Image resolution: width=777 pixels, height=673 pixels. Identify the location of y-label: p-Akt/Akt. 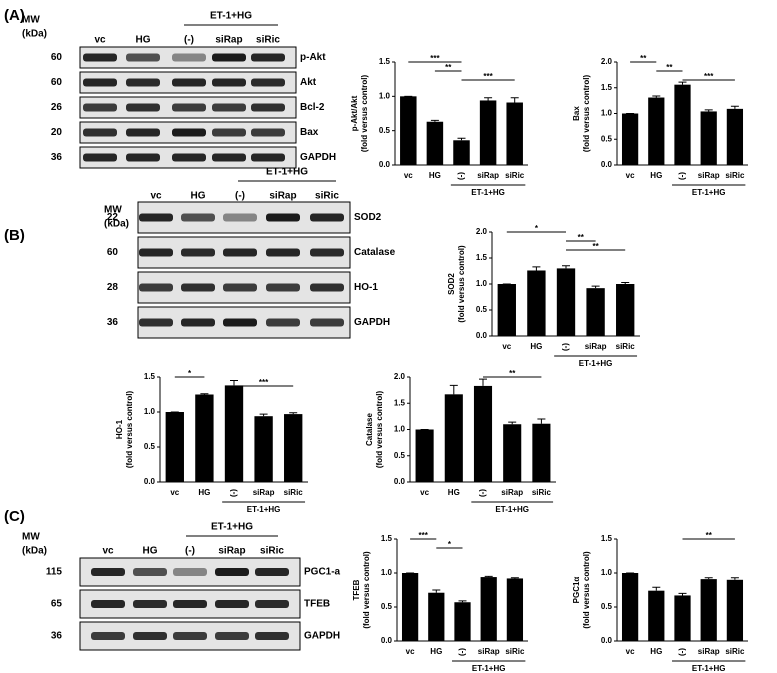
(354, 113).